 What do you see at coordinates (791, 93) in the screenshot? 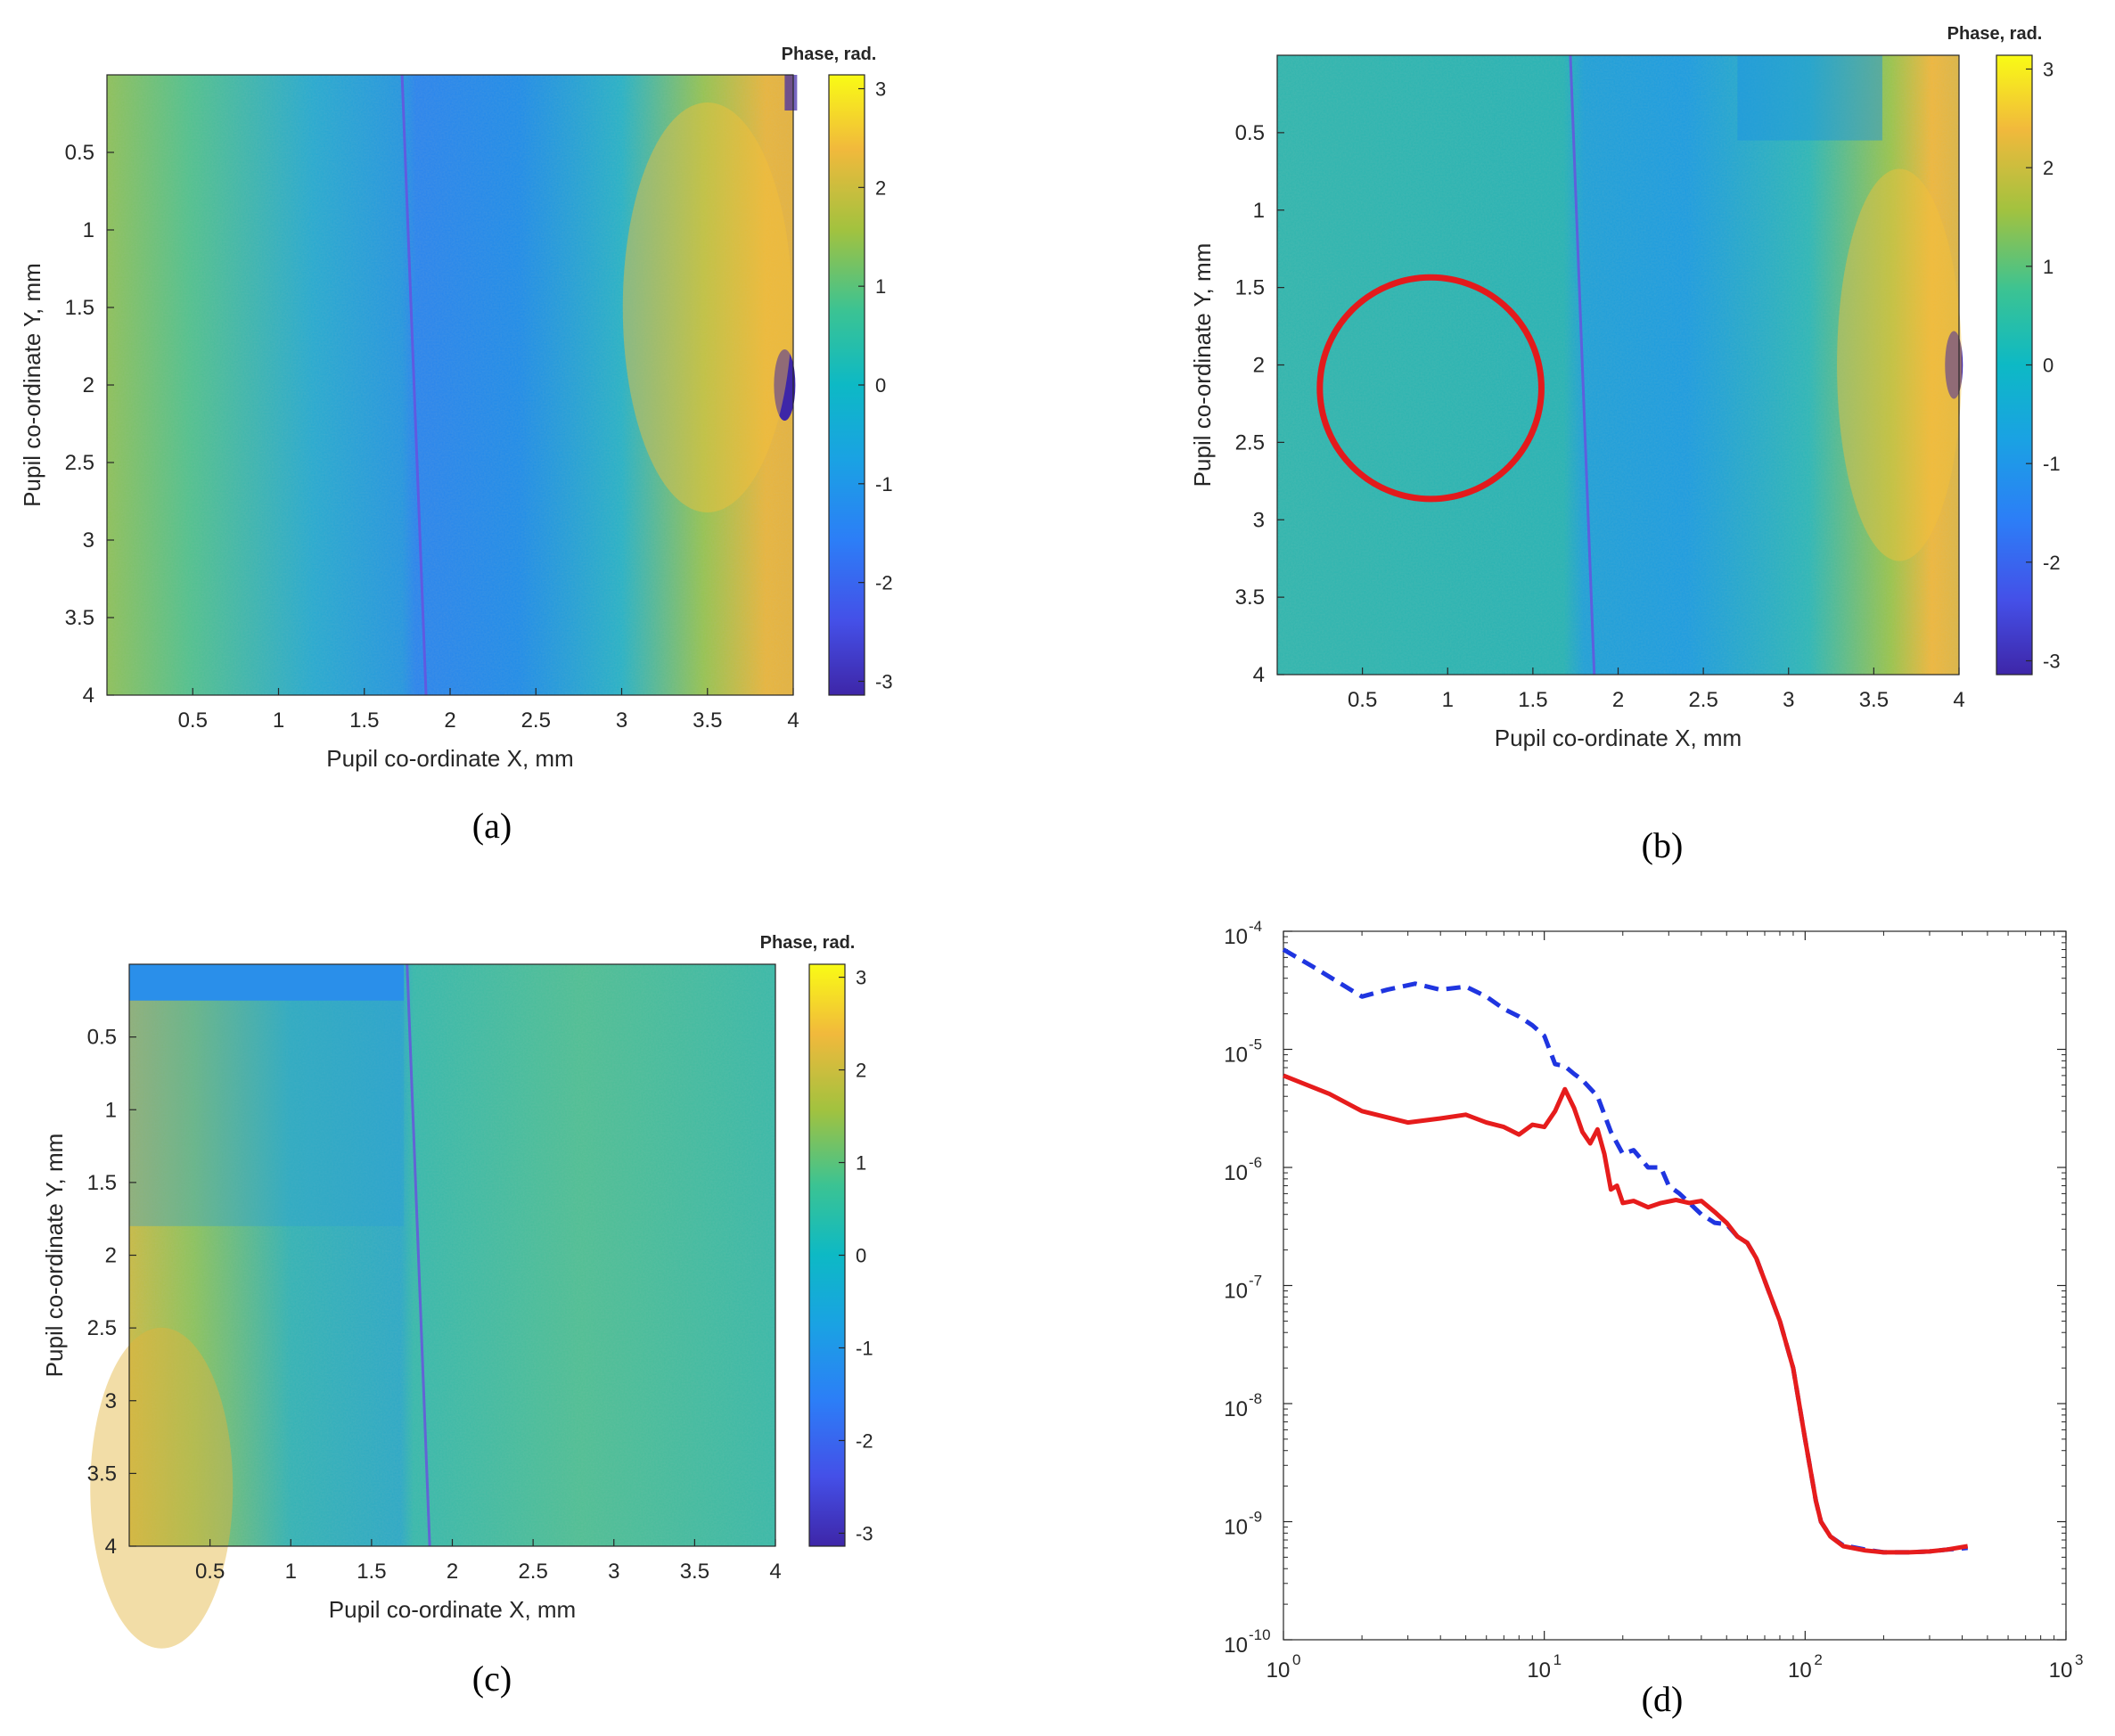
I see `corner-artifact` at bounding box center [791, 93].